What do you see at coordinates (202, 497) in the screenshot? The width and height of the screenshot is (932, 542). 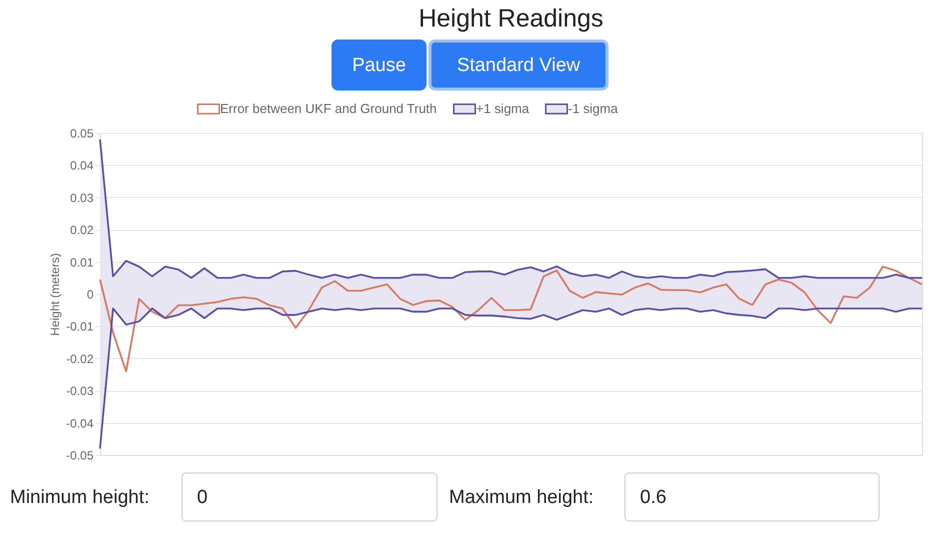 I see `text: 0` at bounding box center [202, 497].